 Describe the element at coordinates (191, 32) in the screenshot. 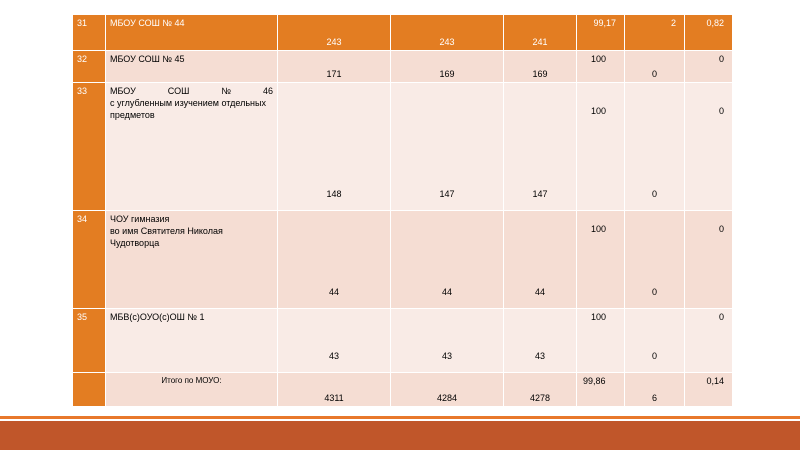

I see `school-name-cell: МБОУ СОШ № 44` at that location.